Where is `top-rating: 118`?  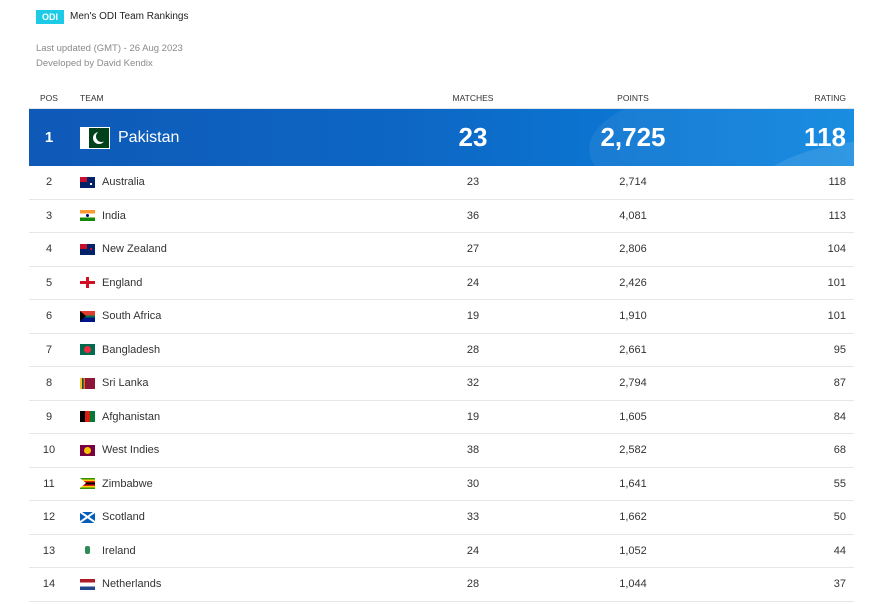
top-rating: 118 is located at coordinates (825, 137).